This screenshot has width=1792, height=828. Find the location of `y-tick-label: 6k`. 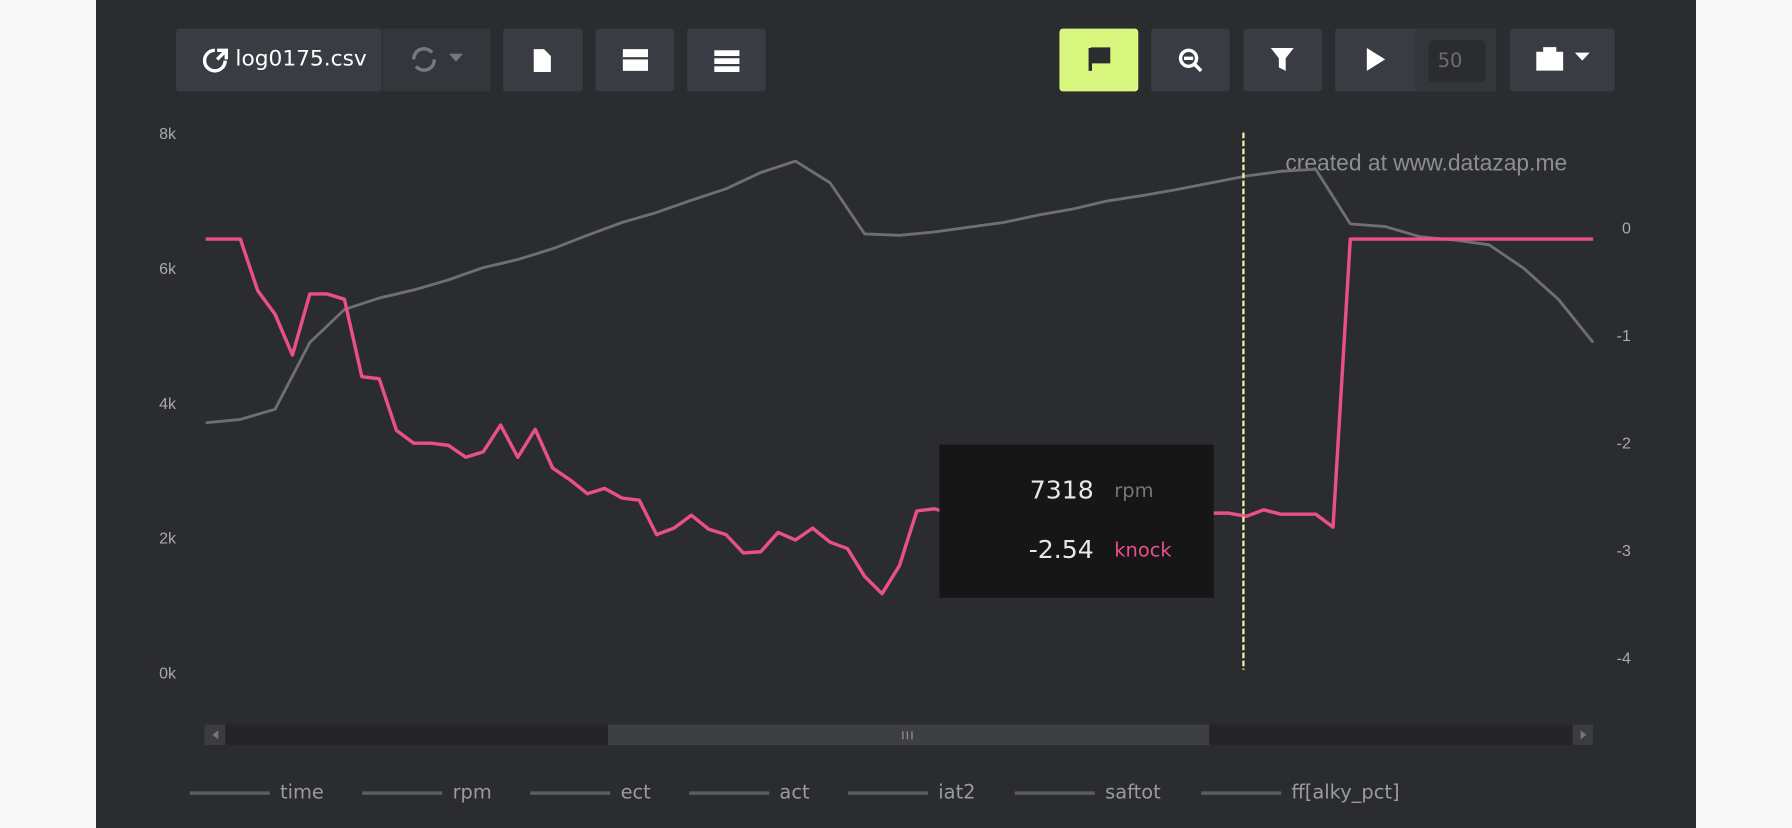

y-tick-label: 6k is located at coordinates (168, 269).